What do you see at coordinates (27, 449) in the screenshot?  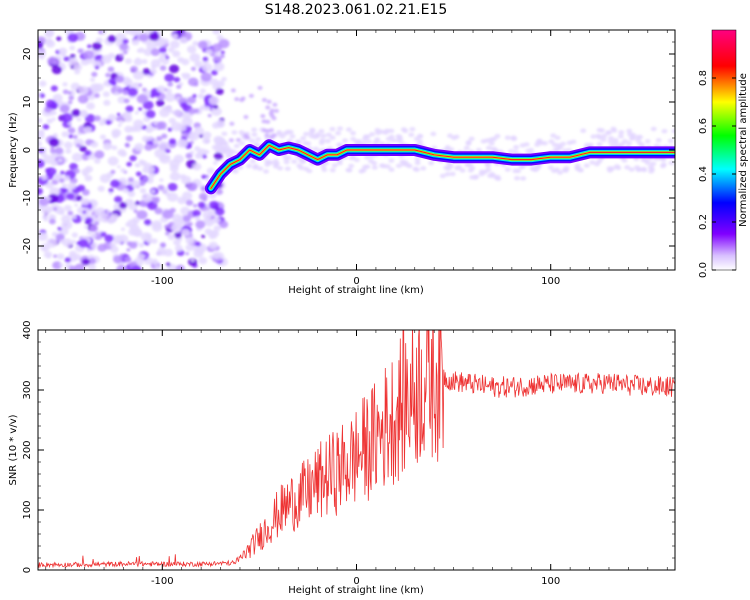 I see `y-tick-label: 200` at bounding box center [27, 449].